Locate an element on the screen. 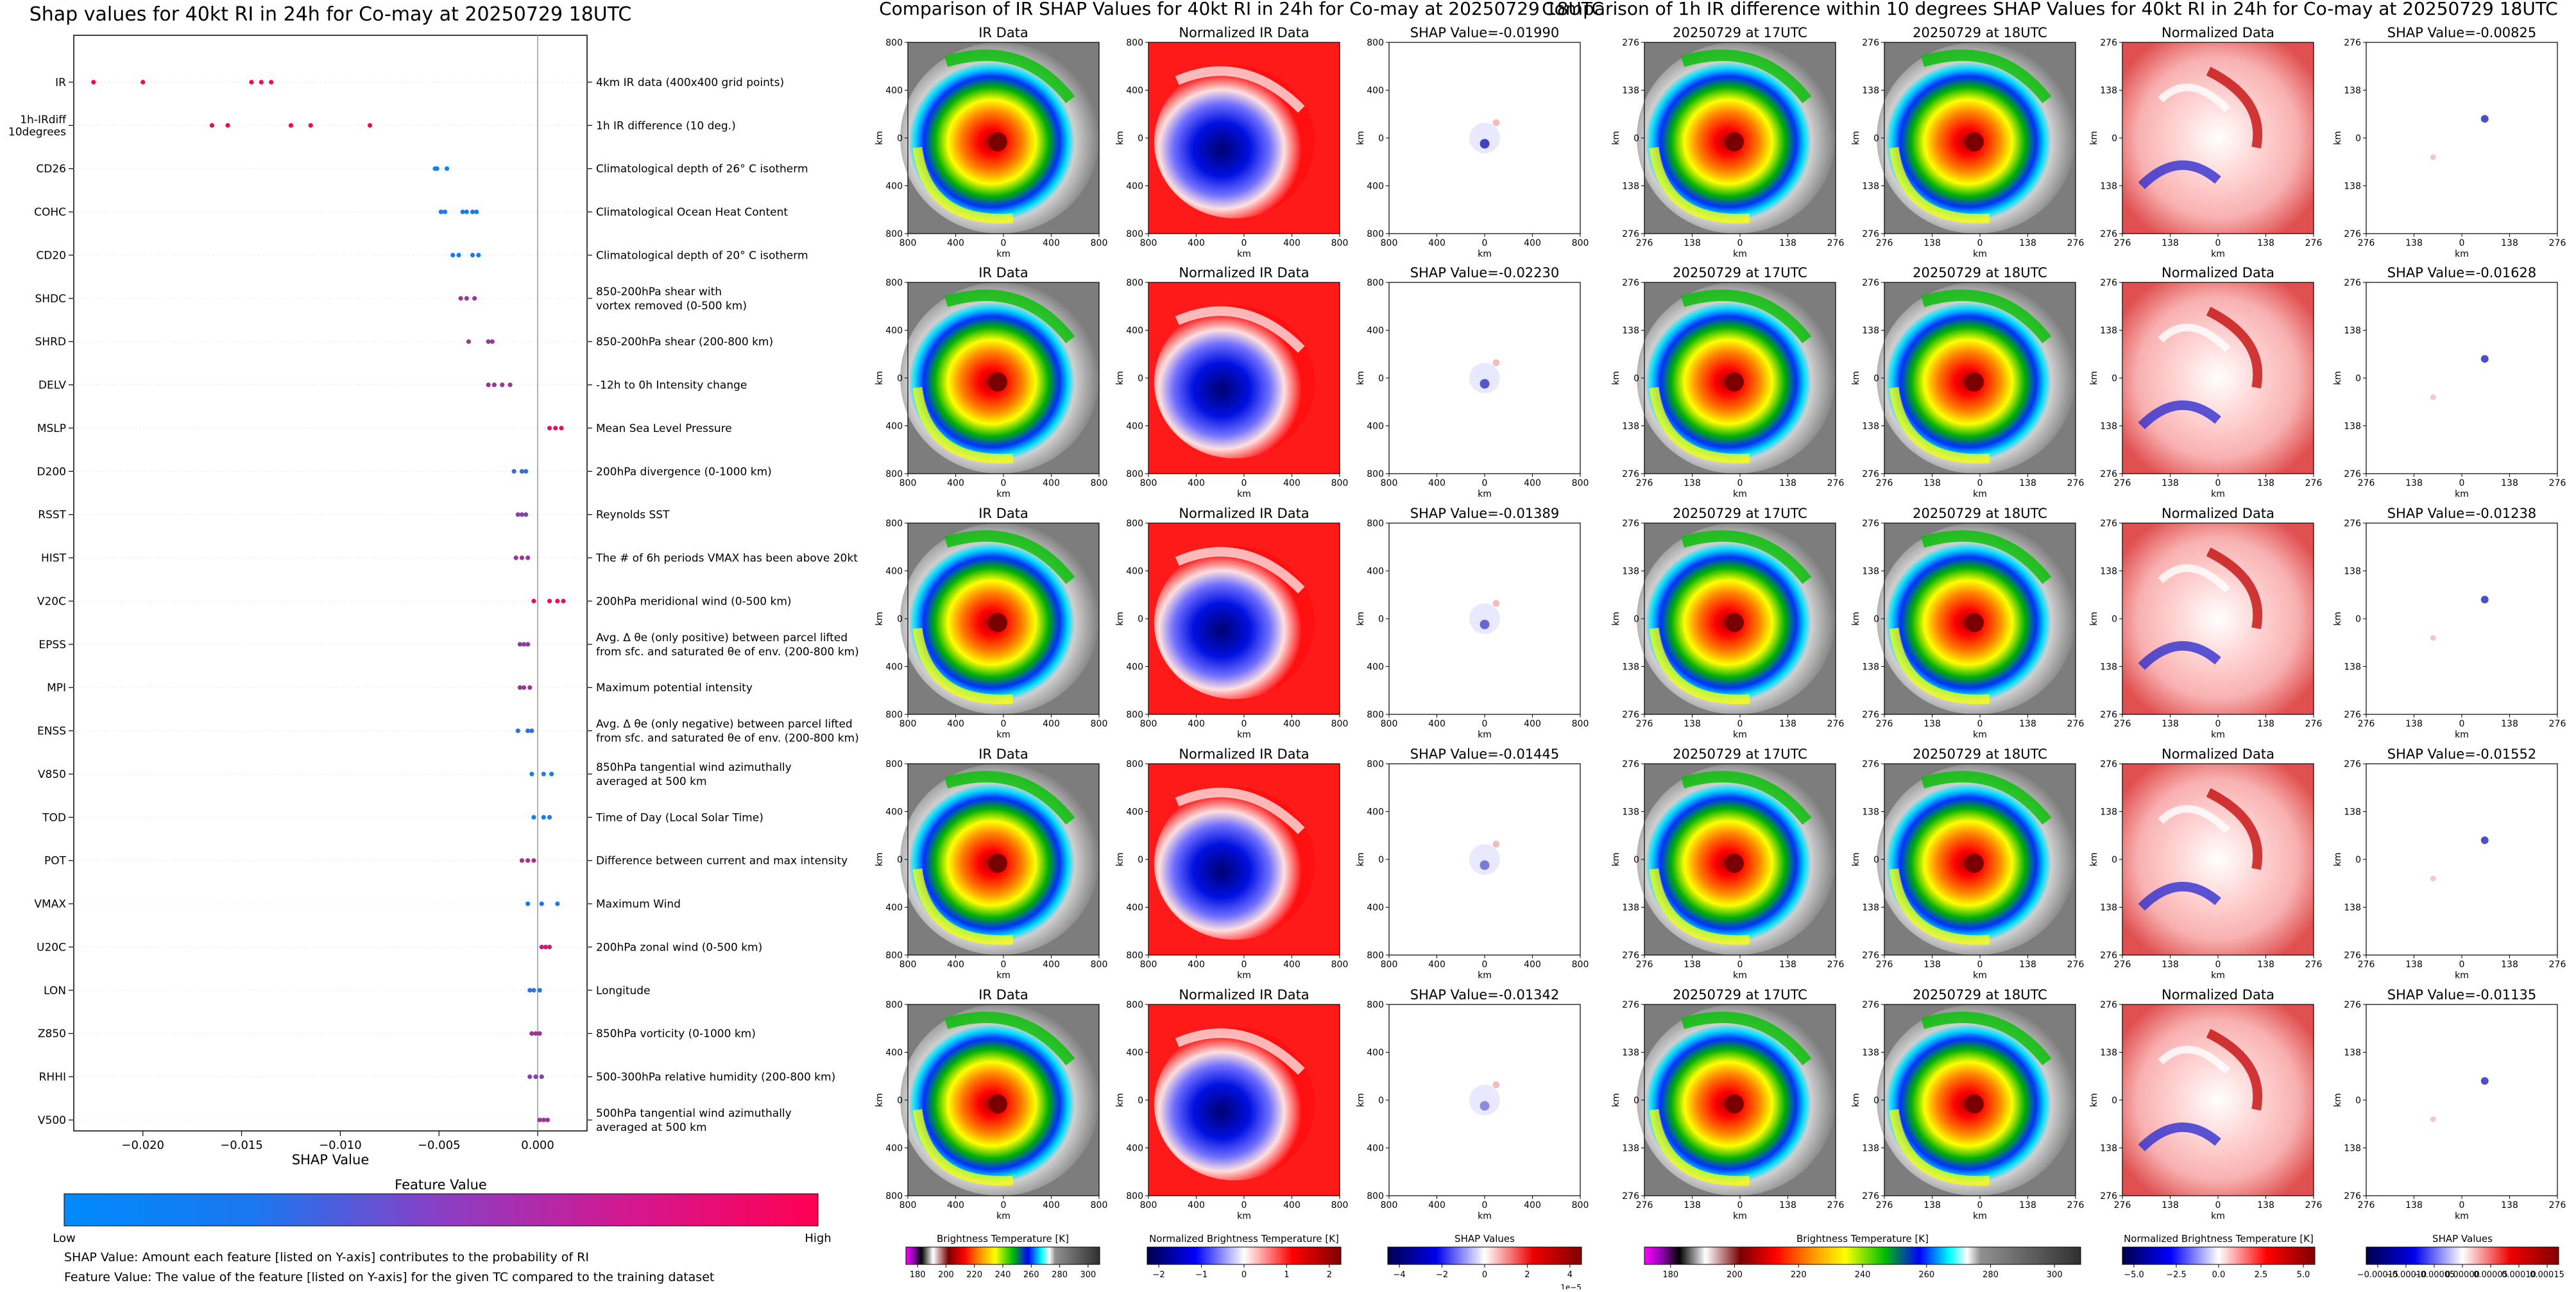 This screenshot has height=1292, width=2576. feature-description-label: Time of Day (Local Solar Time) is located at coordinates (679, 817).